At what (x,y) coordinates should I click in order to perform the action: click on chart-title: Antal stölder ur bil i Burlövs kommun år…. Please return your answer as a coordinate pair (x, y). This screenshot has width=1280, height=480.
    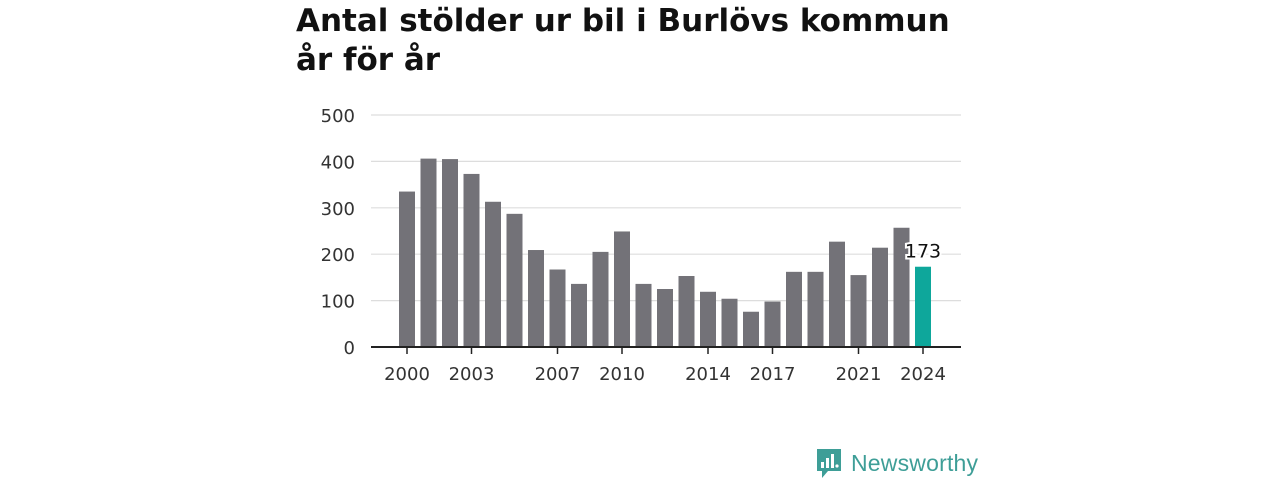
    Looking at the image, I should click on (623, 40).